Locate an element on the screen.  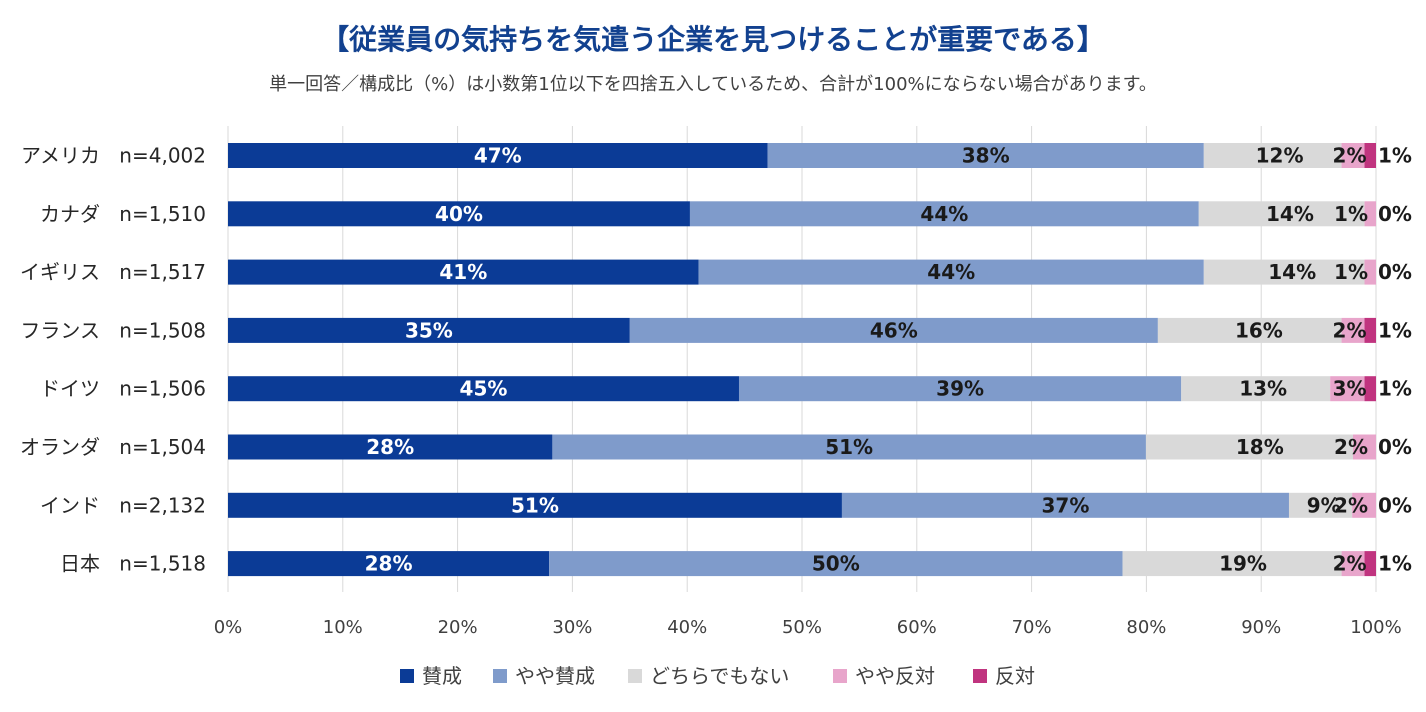
data-label: 41% is located at coordinates (463, 272).